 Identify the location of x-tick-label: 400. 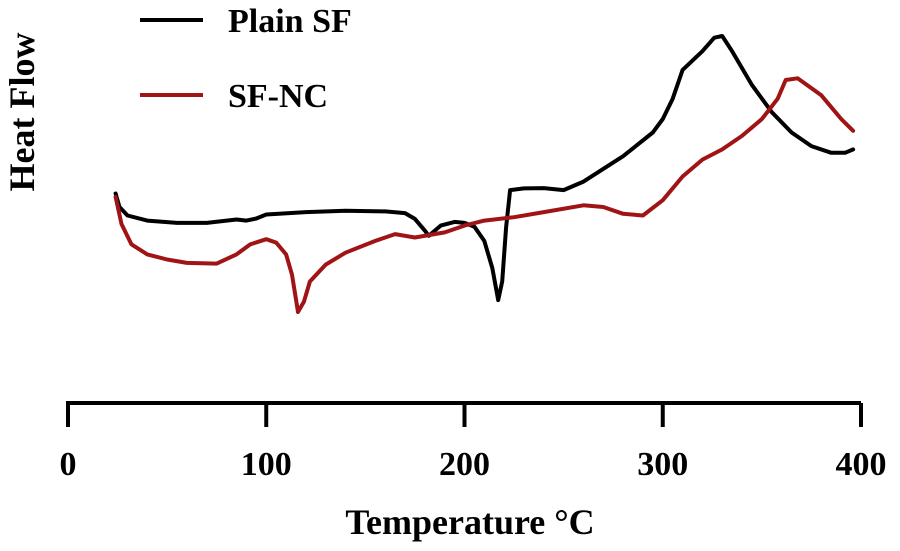
(861, 464).